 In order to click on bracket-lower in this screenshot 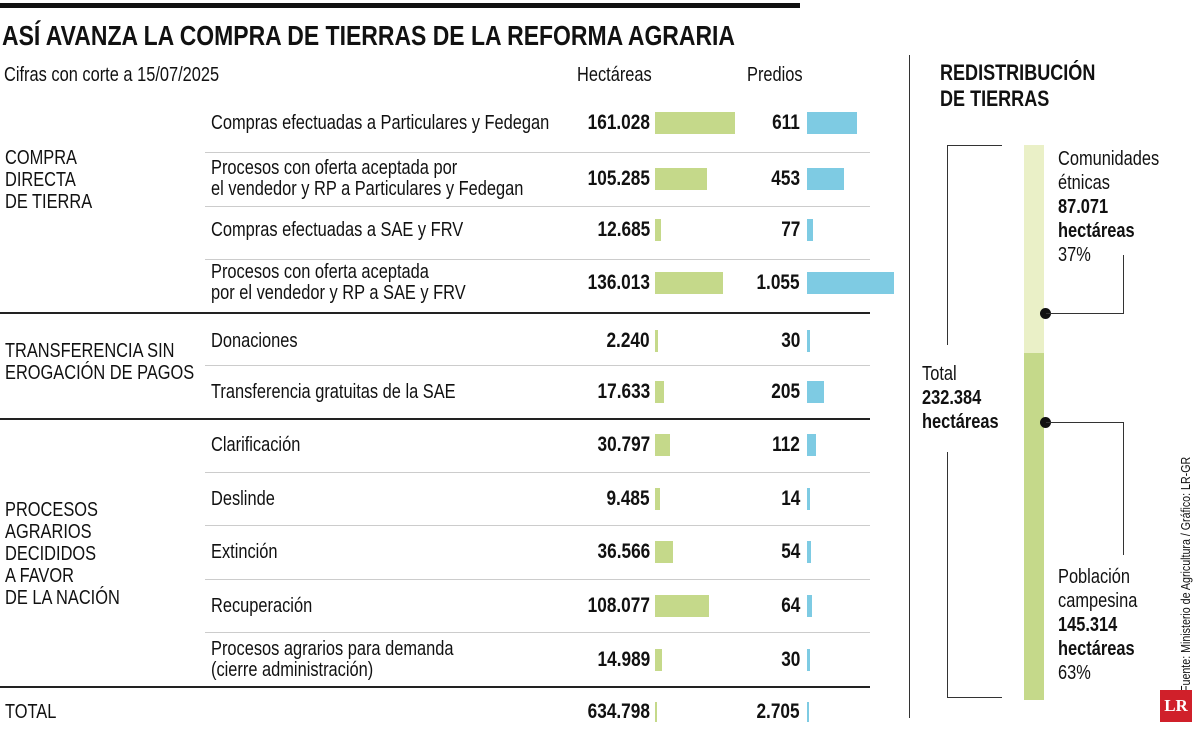, I will do `click(947, 575)`.